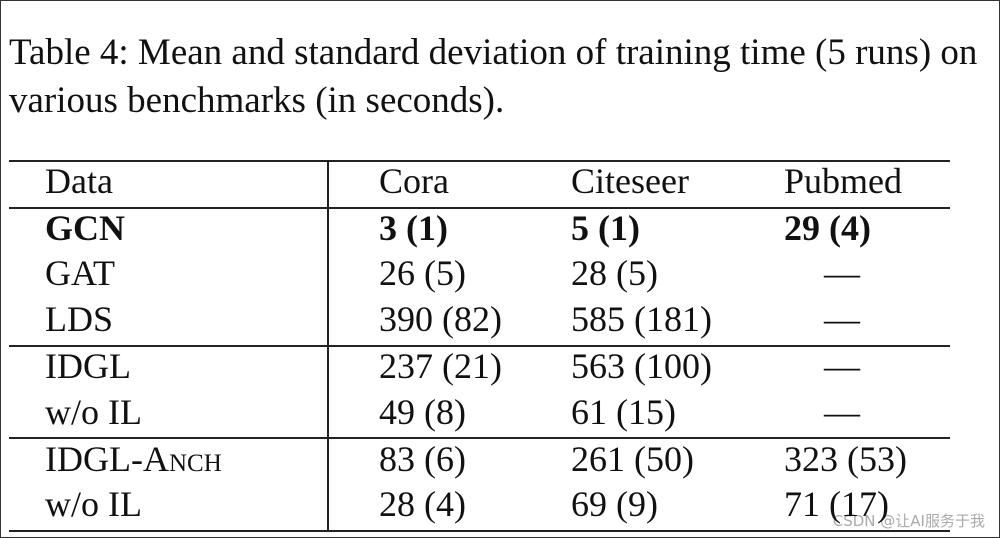 This screenshot has width=1000, height=538. Describe the element at coordinates (623, 412) in the screenshot. I see `table-cell: 61 (15)` at that location.